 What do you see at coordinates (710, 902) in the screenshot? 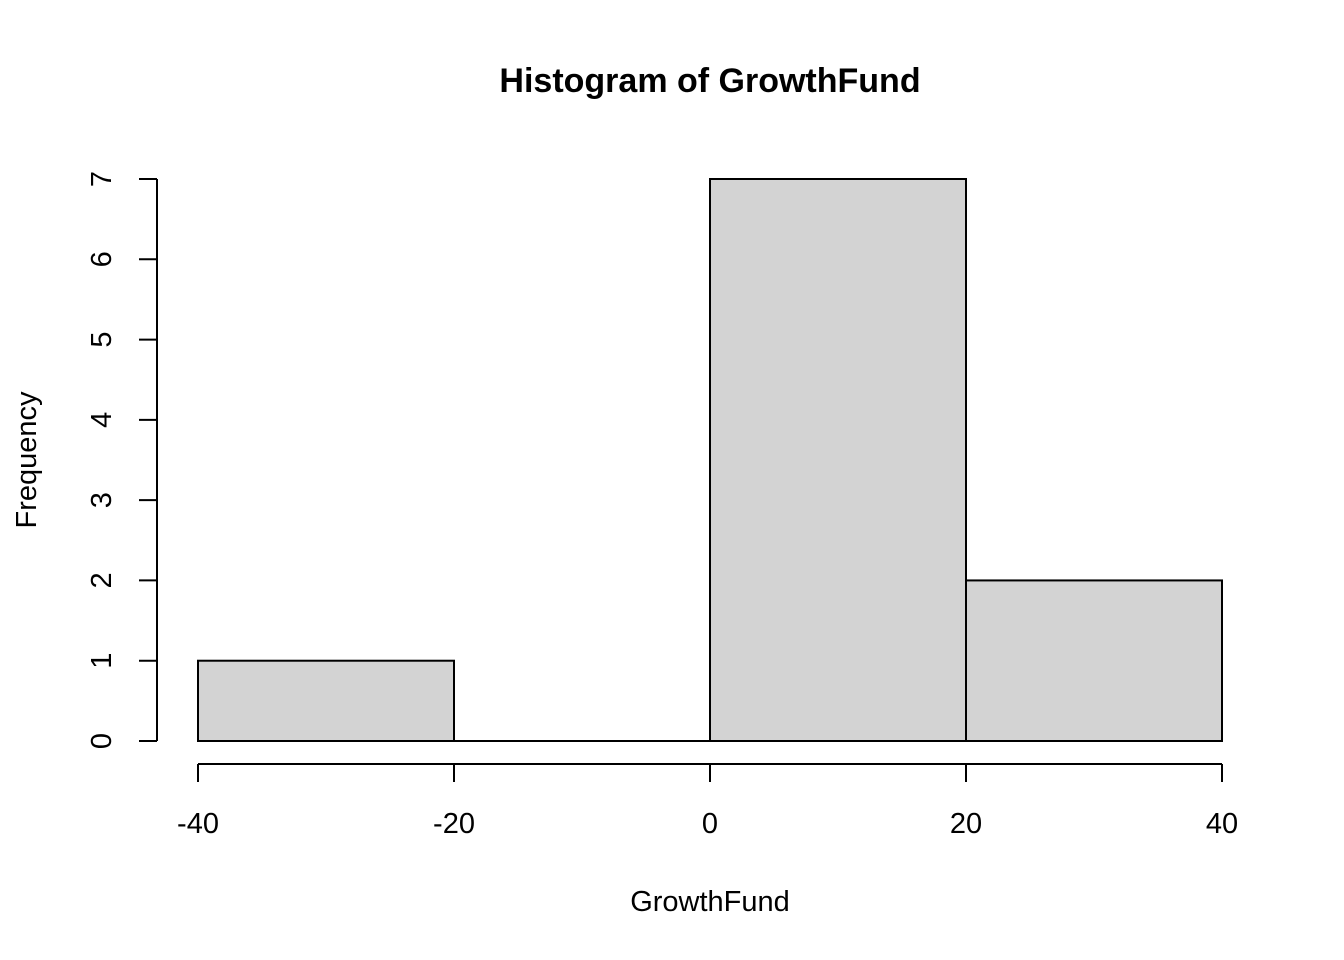
I see `x-axis-label: GrowthFund` at bounding box center [710, 902].